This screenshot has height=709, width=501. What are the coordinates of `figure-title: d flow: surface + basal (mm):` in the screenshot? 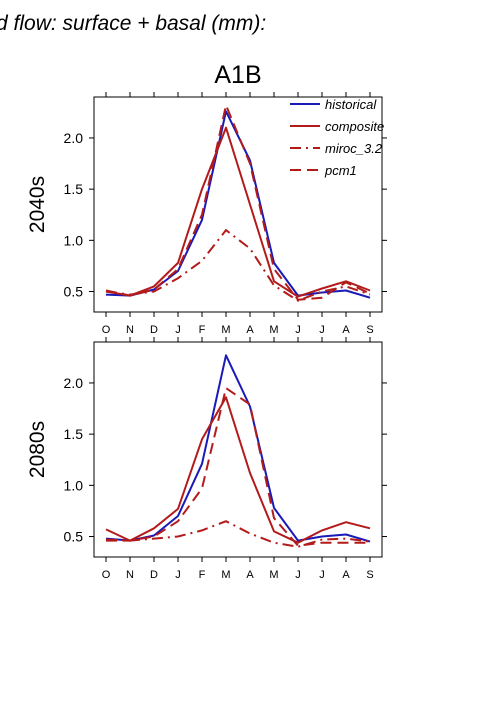 It's located at (133, 23).